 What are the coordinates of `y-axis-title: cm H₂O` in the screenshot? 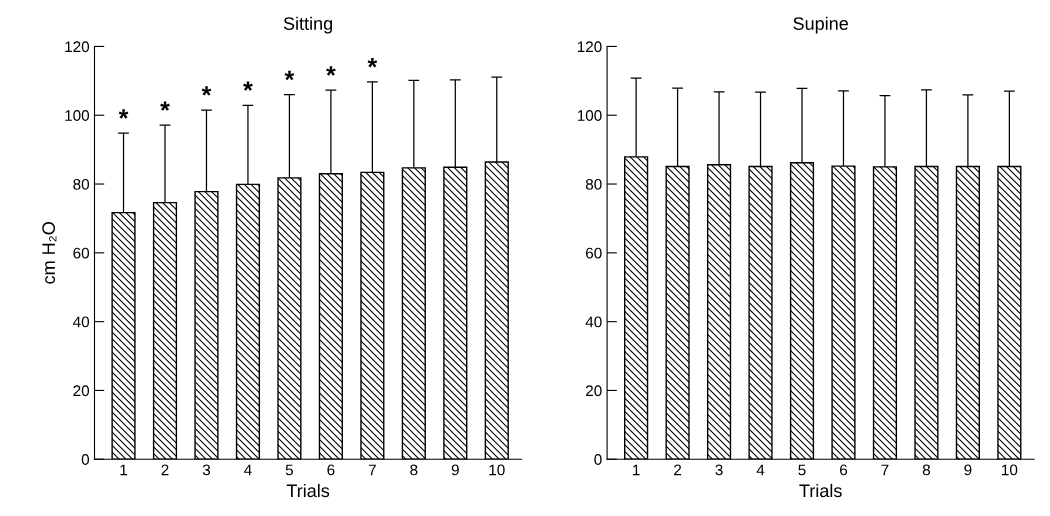 It's located at (49, 253).